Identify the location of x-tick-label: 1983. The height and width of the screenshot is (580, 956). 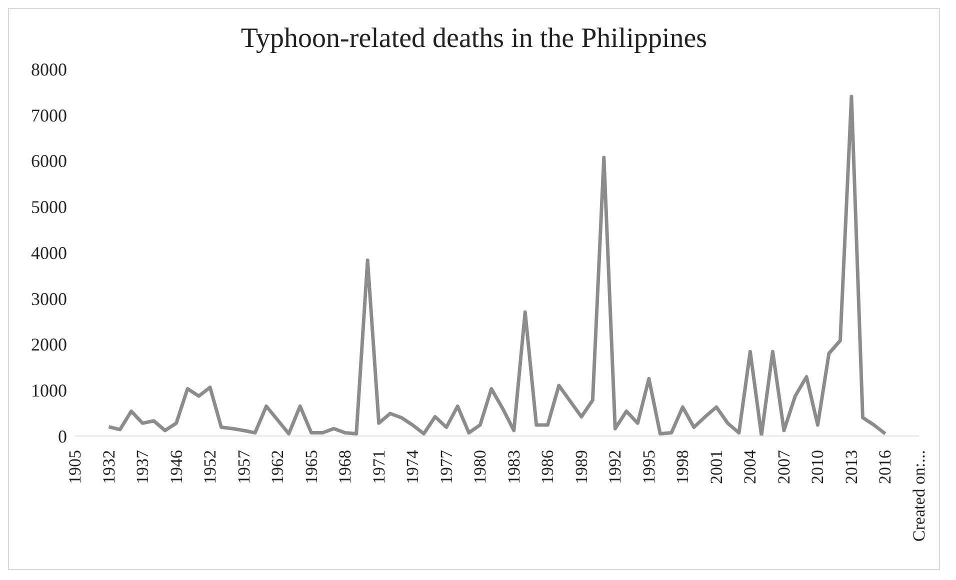
(514, 467).